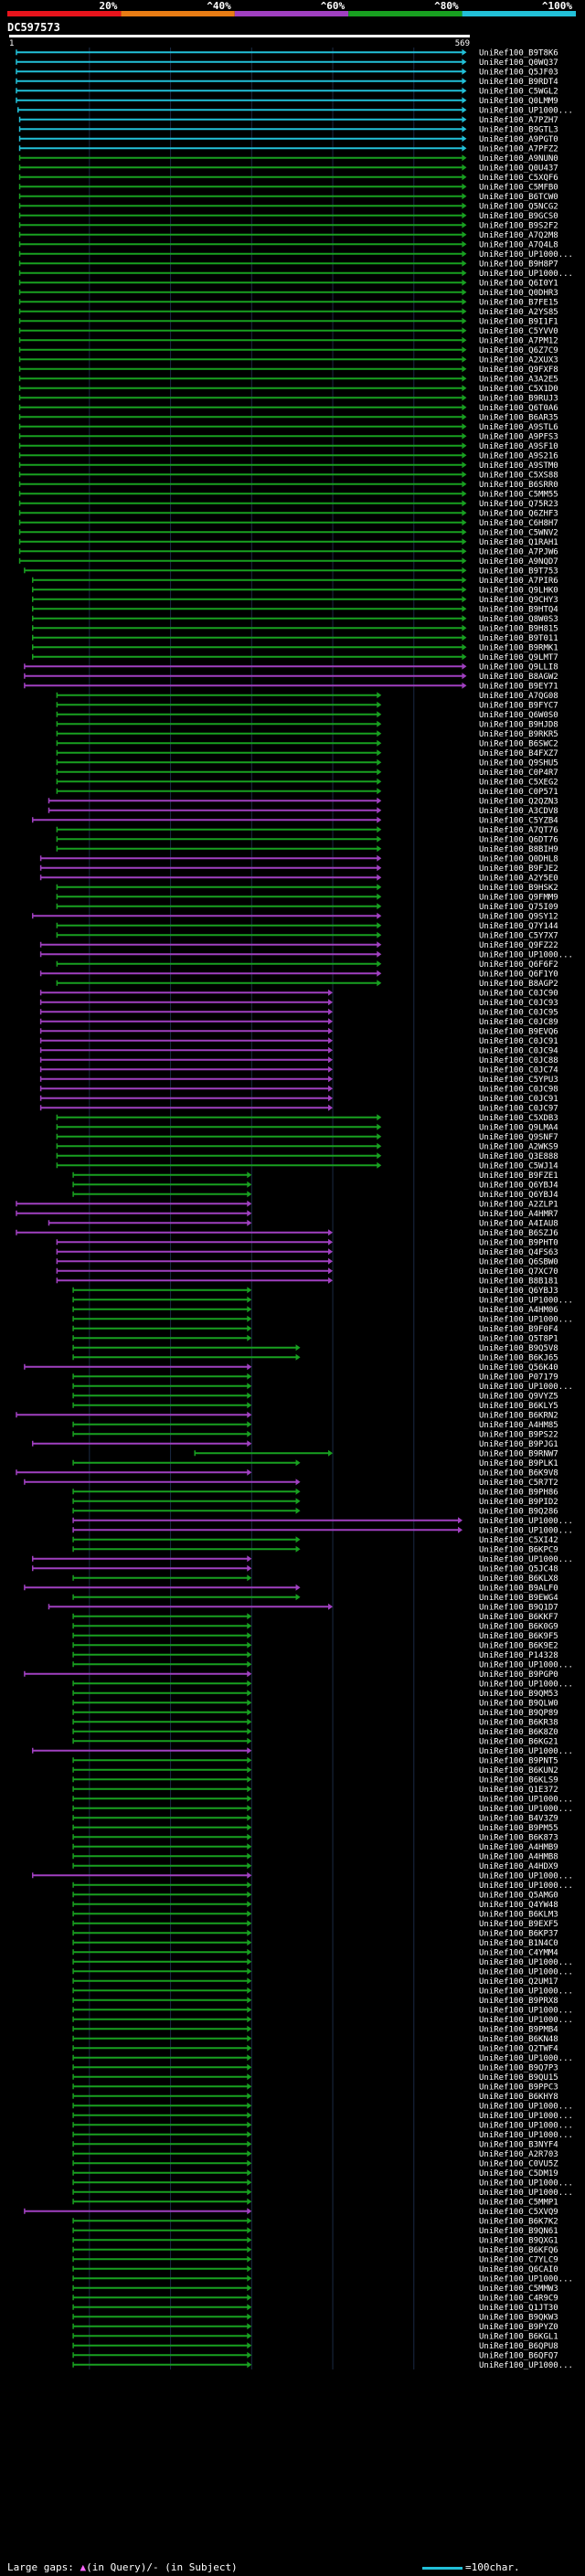 The width and height of the screenshot is (585, 2576). What do you see at coordinates (288, 513) in the screenshot?
I see `hit-row: UniRef100_Q6ZHF3` at bounding box center [288, 513].